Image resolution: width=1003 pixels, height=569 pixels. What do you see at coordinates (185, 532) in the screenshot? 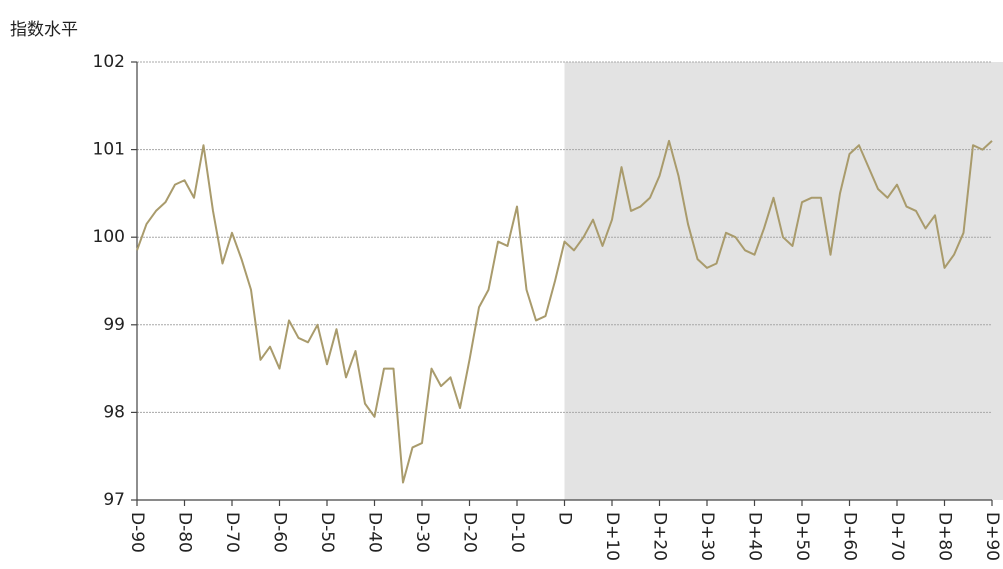
I see `x-tick-label: D-80` at bounding box center [185, 532].